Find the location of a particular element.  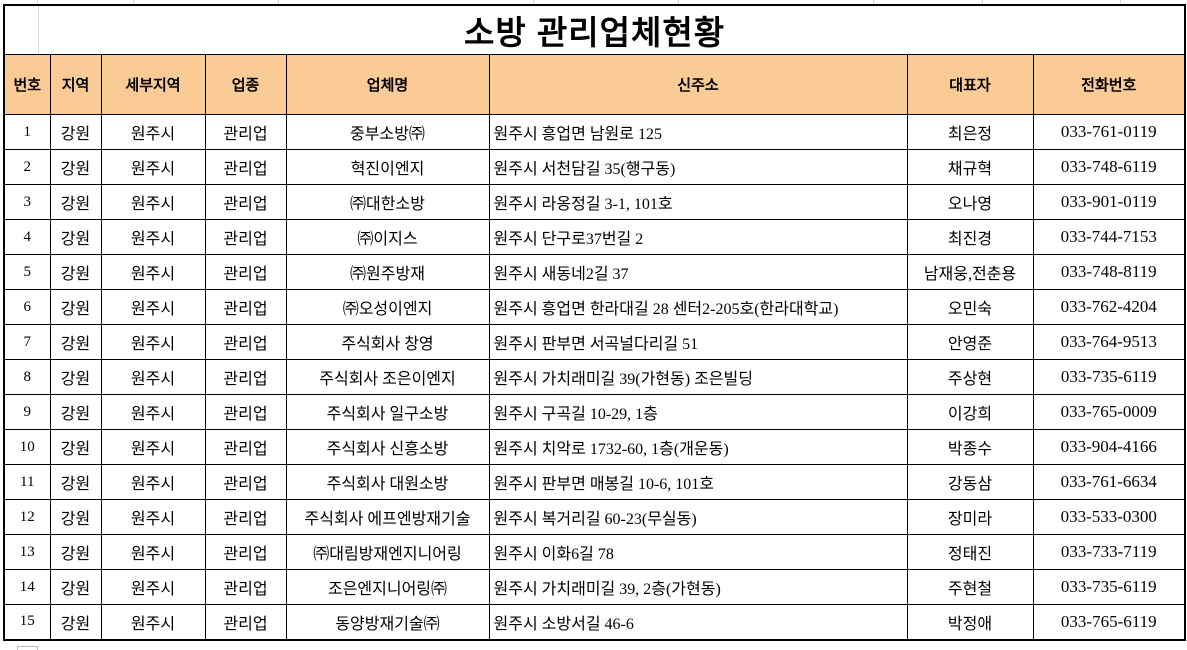

cell-phone: 033-533-0300 is located at coordinates (1109, 517).